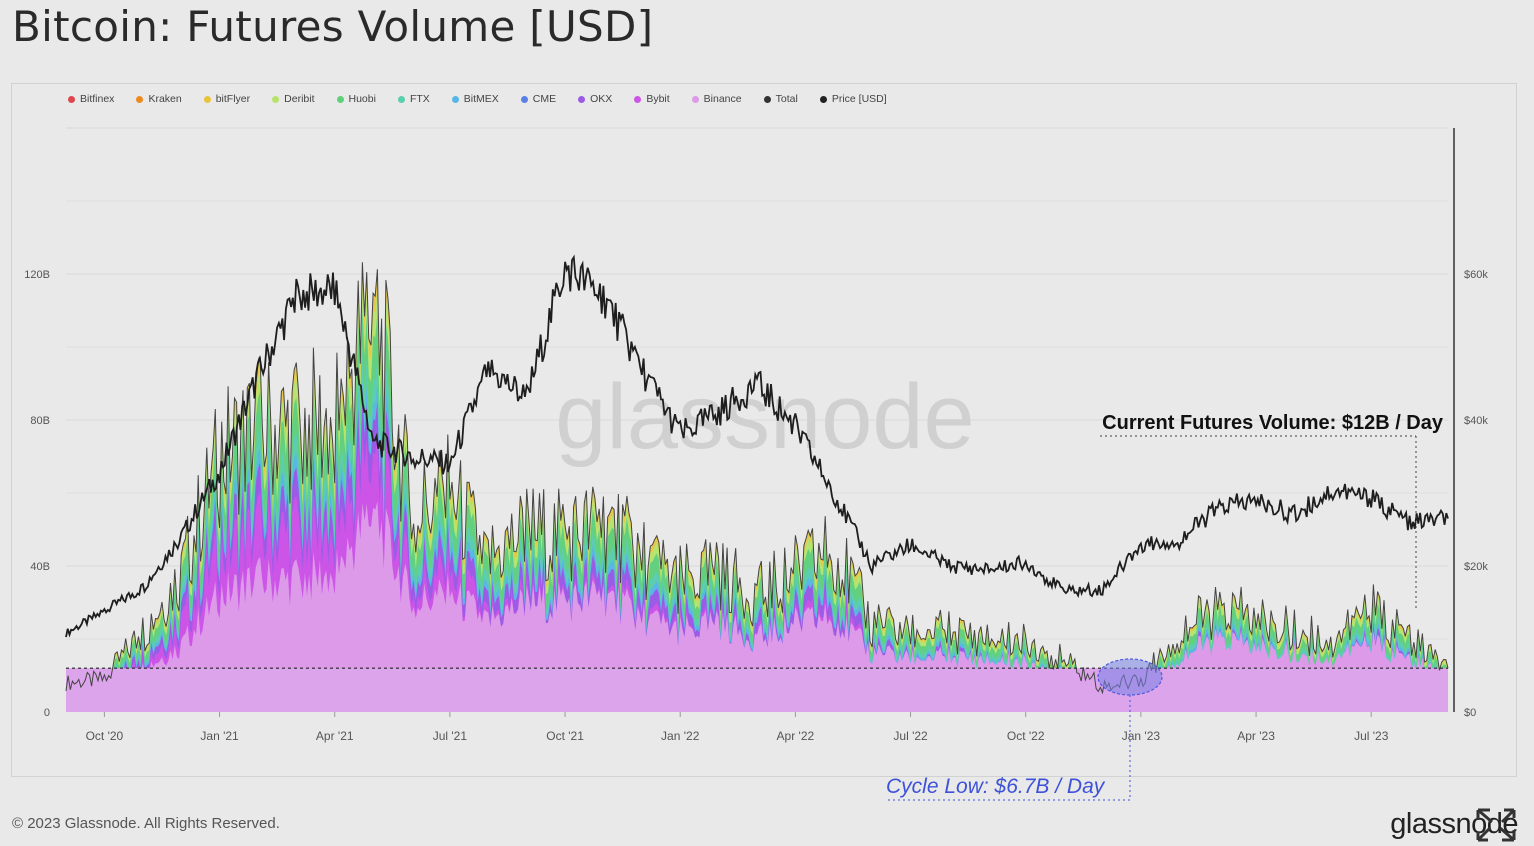  I want to click on y-right-tick-label: $60k, so click(1476, 275).